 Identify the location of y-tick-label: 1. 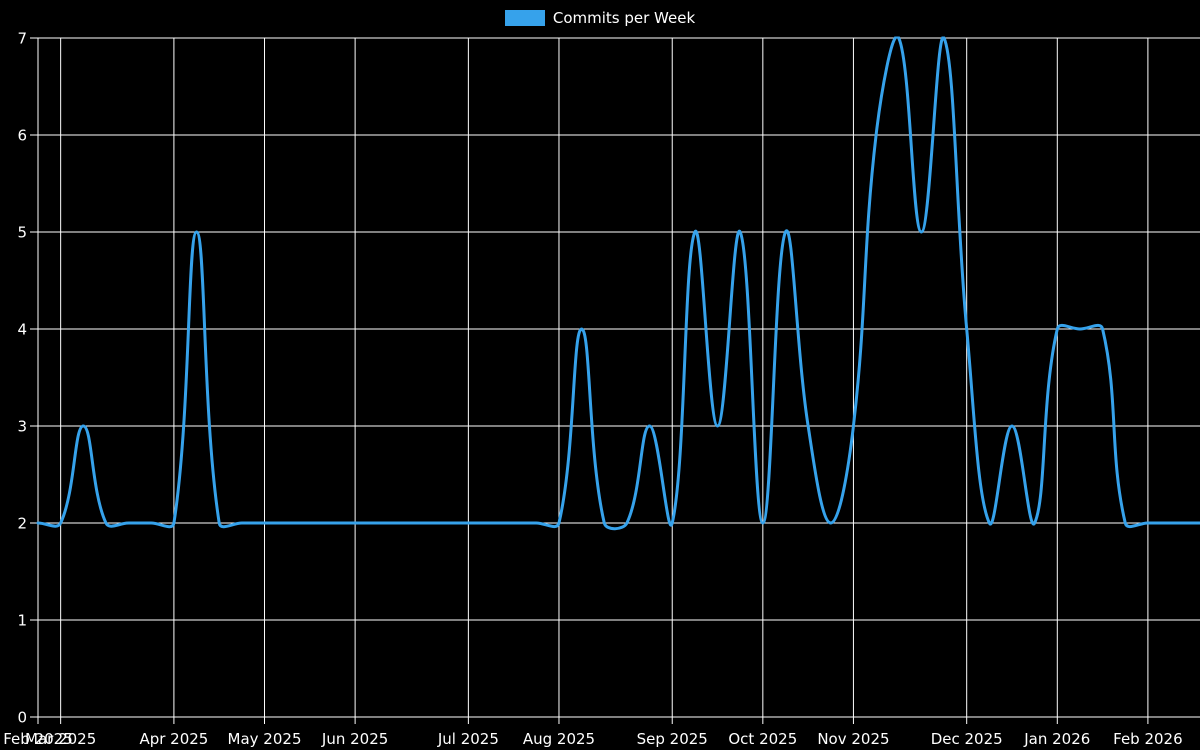
(22, 620).